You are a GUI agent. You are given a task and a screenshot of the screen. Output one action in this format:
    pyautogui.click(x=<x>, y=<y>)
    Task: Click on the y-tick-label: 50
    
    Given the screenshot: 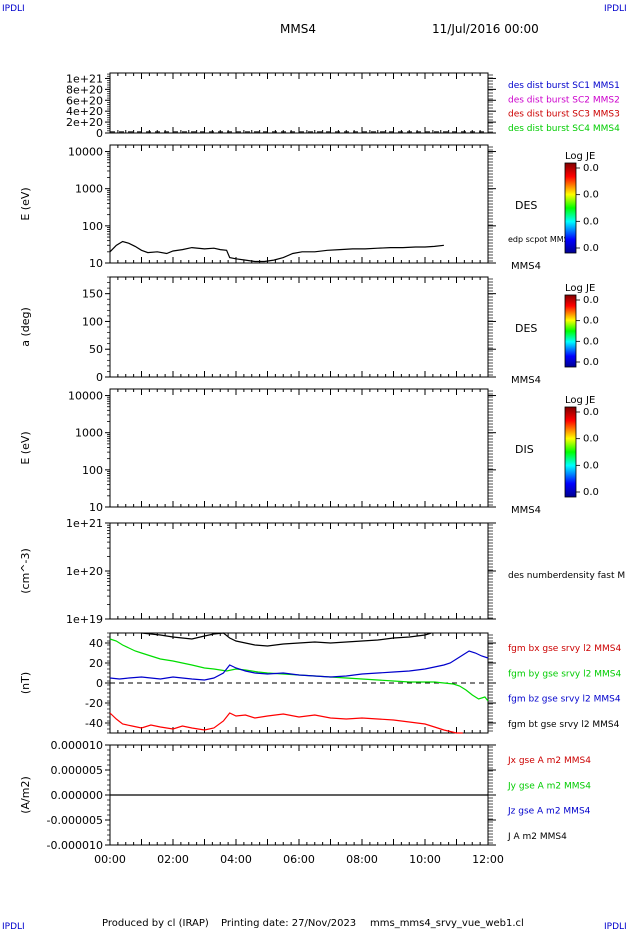 What is the action you would take?
    pyautogui.click(x=96, y=349)
    